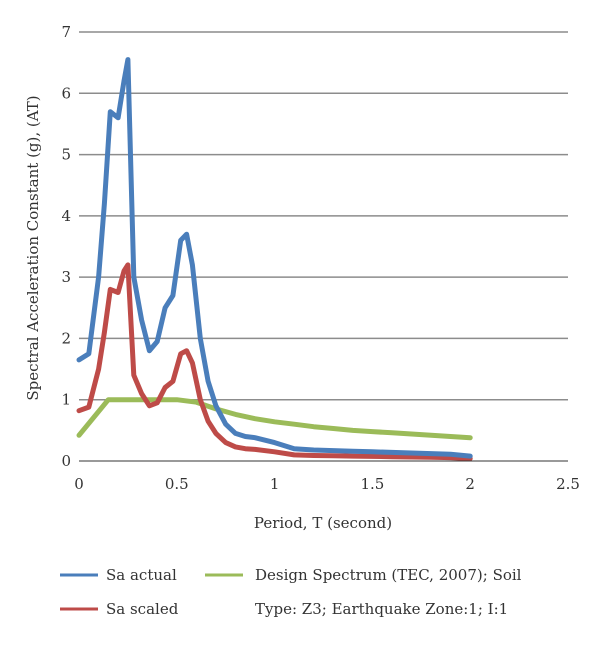 The width and height of the screenshot is (600, 645). Describe the element at coordinates (275, 484) in the screenshot. I see `x-tick-label: 1` at that location.